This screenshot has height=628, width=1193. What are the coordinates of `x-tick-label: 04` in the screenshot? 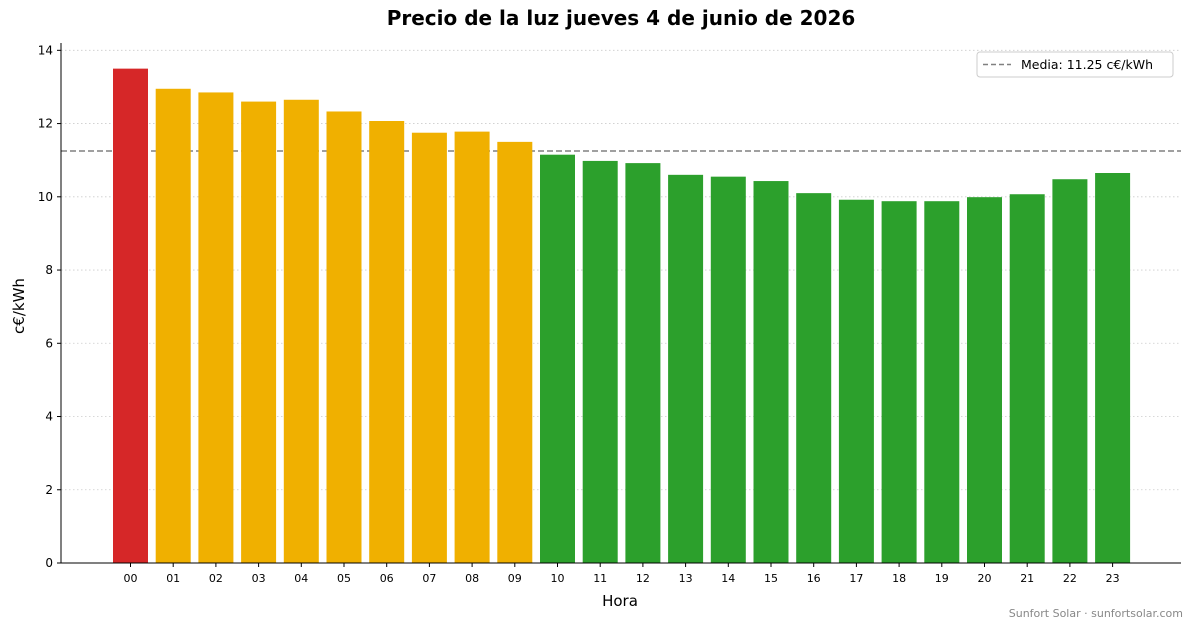 It's located at (301, 578).